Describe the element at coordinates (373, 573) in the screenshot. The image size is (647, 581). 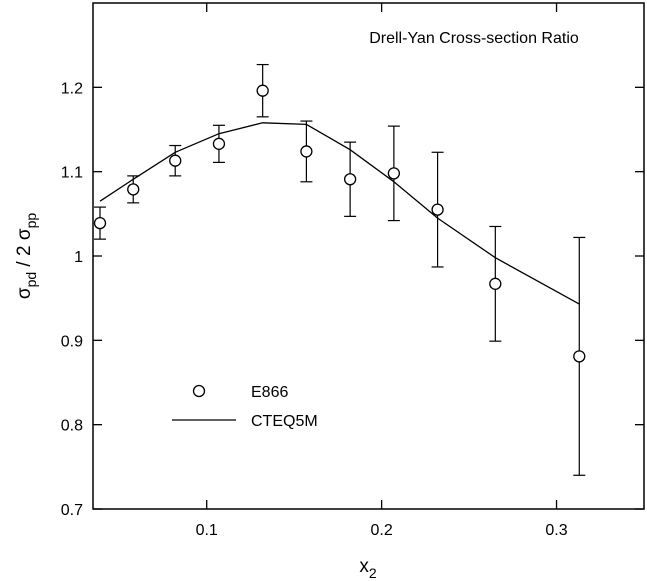
I see `x-axis-label-sub: 2` at that location.